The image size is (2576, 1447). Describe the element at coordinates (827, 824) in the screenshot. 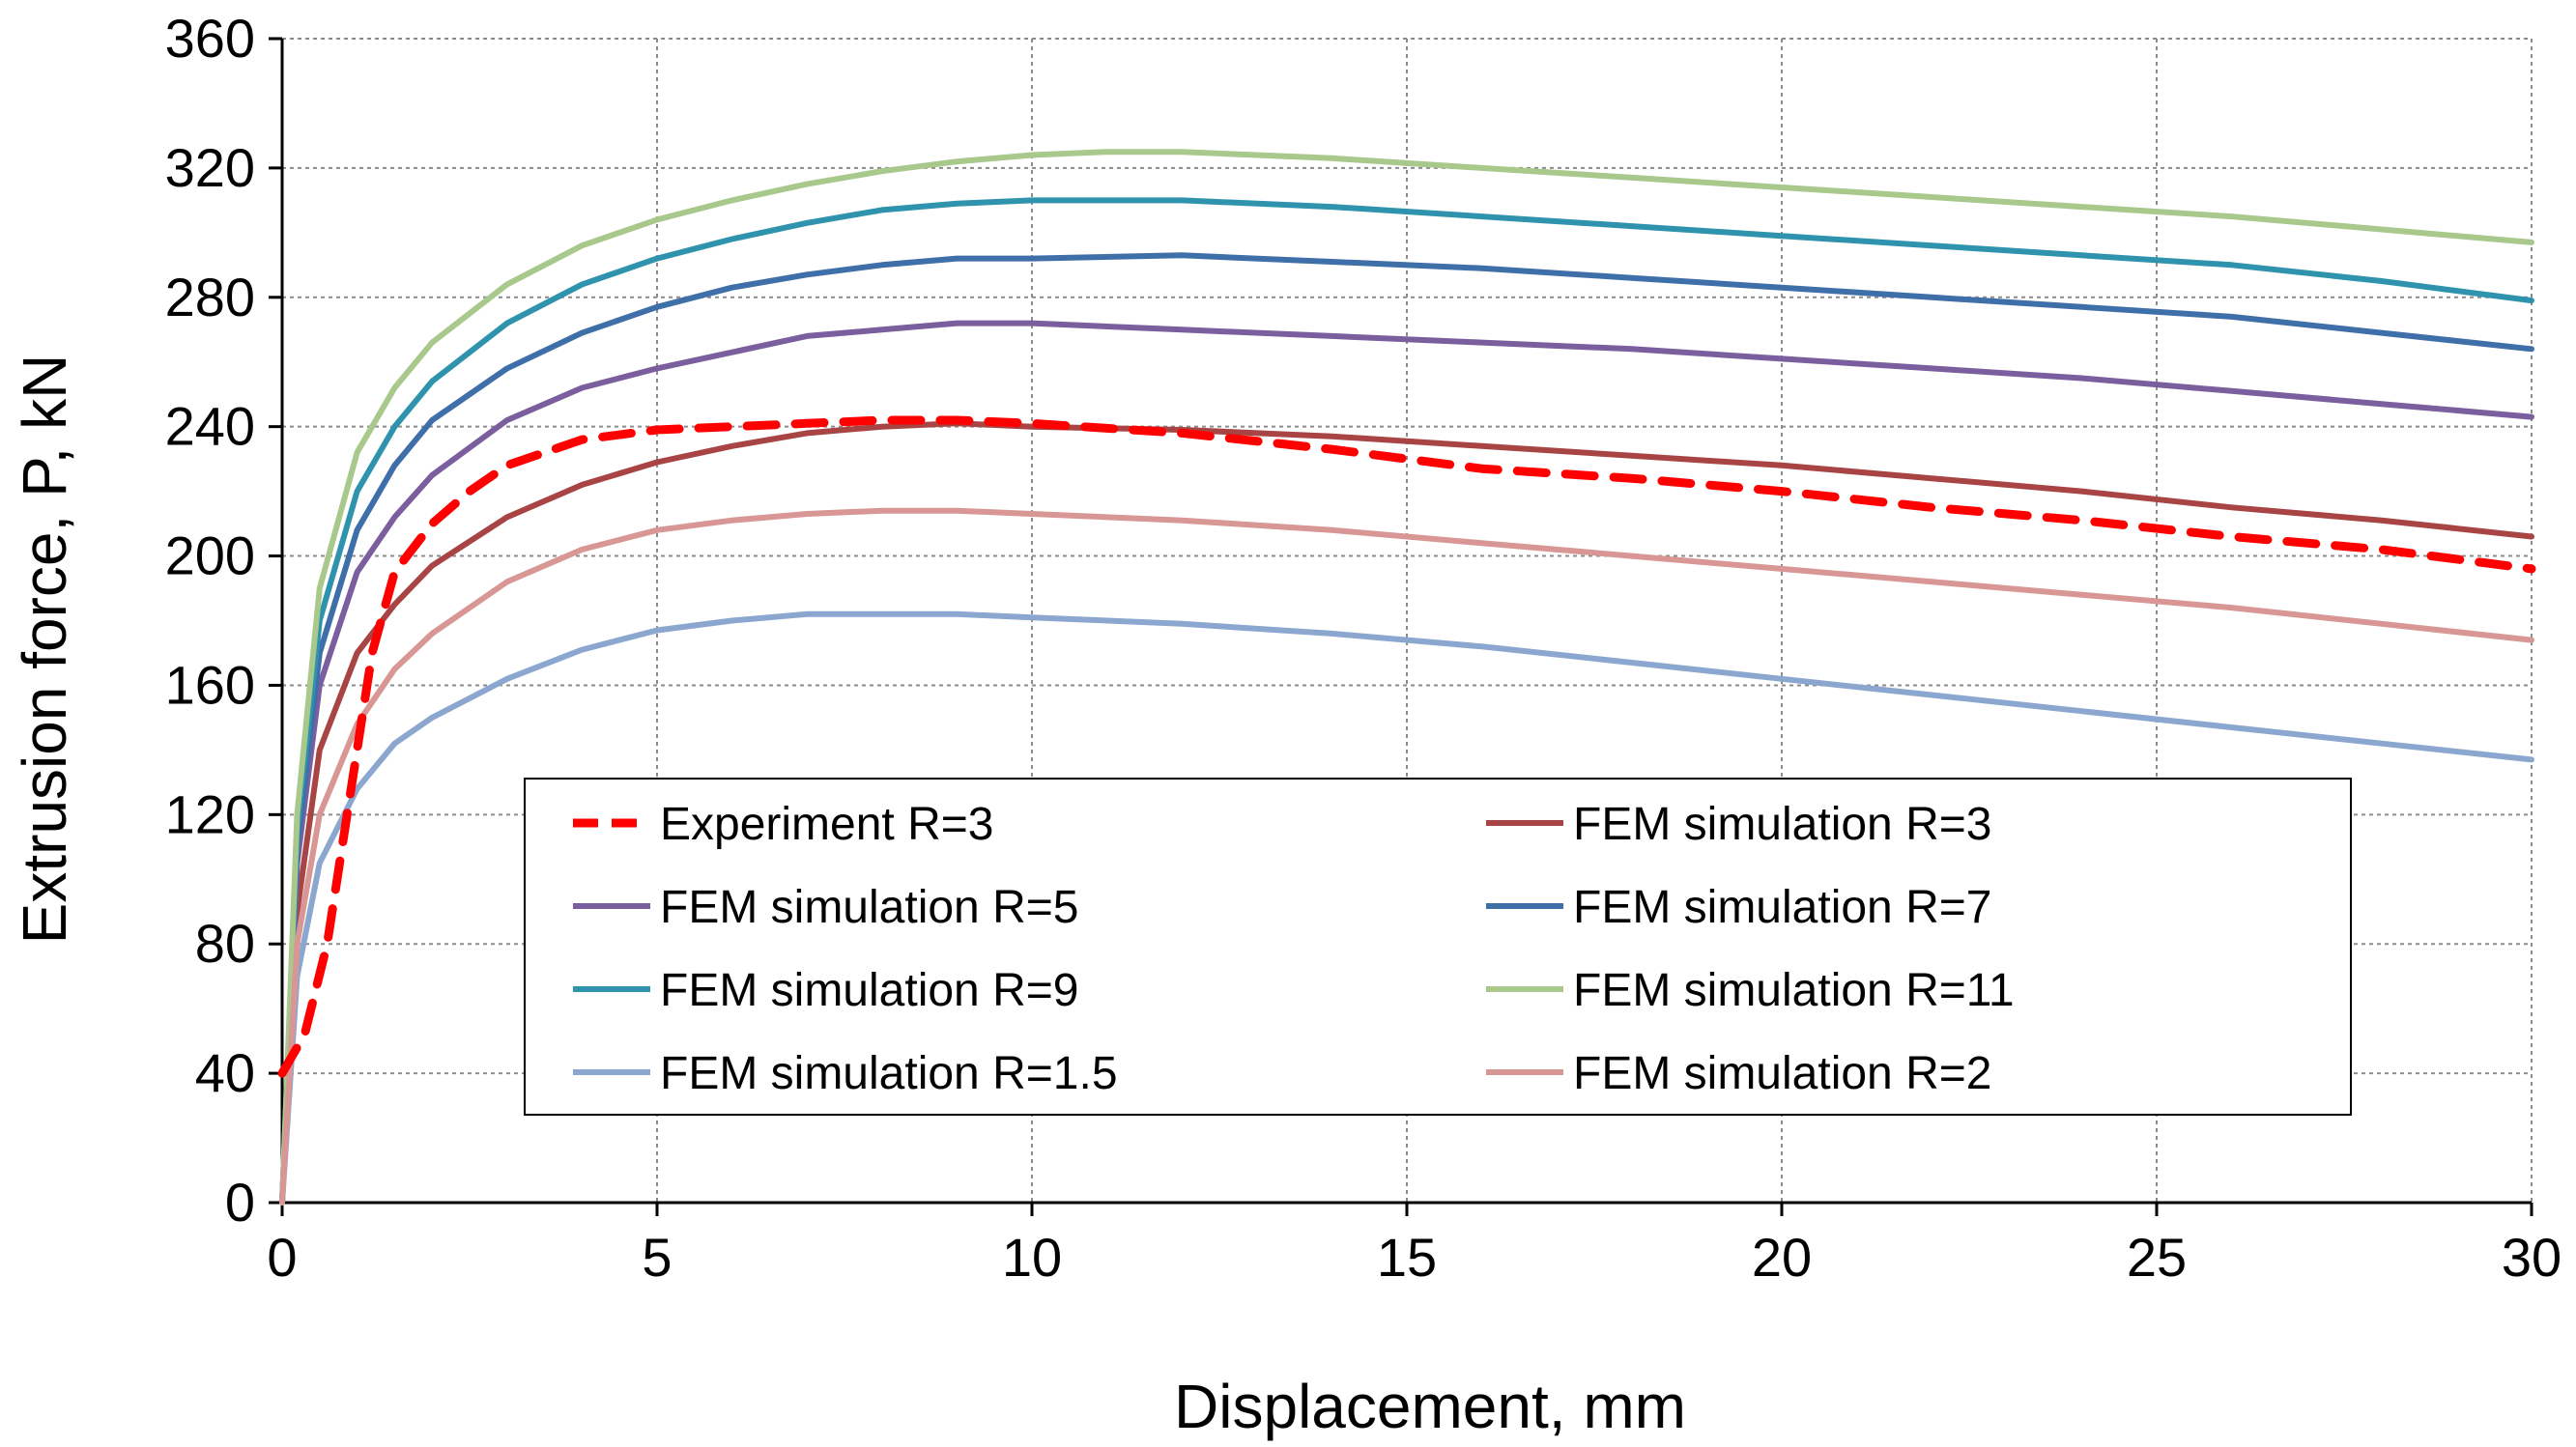

I see `legend-label: Experiment R=3` at that location.